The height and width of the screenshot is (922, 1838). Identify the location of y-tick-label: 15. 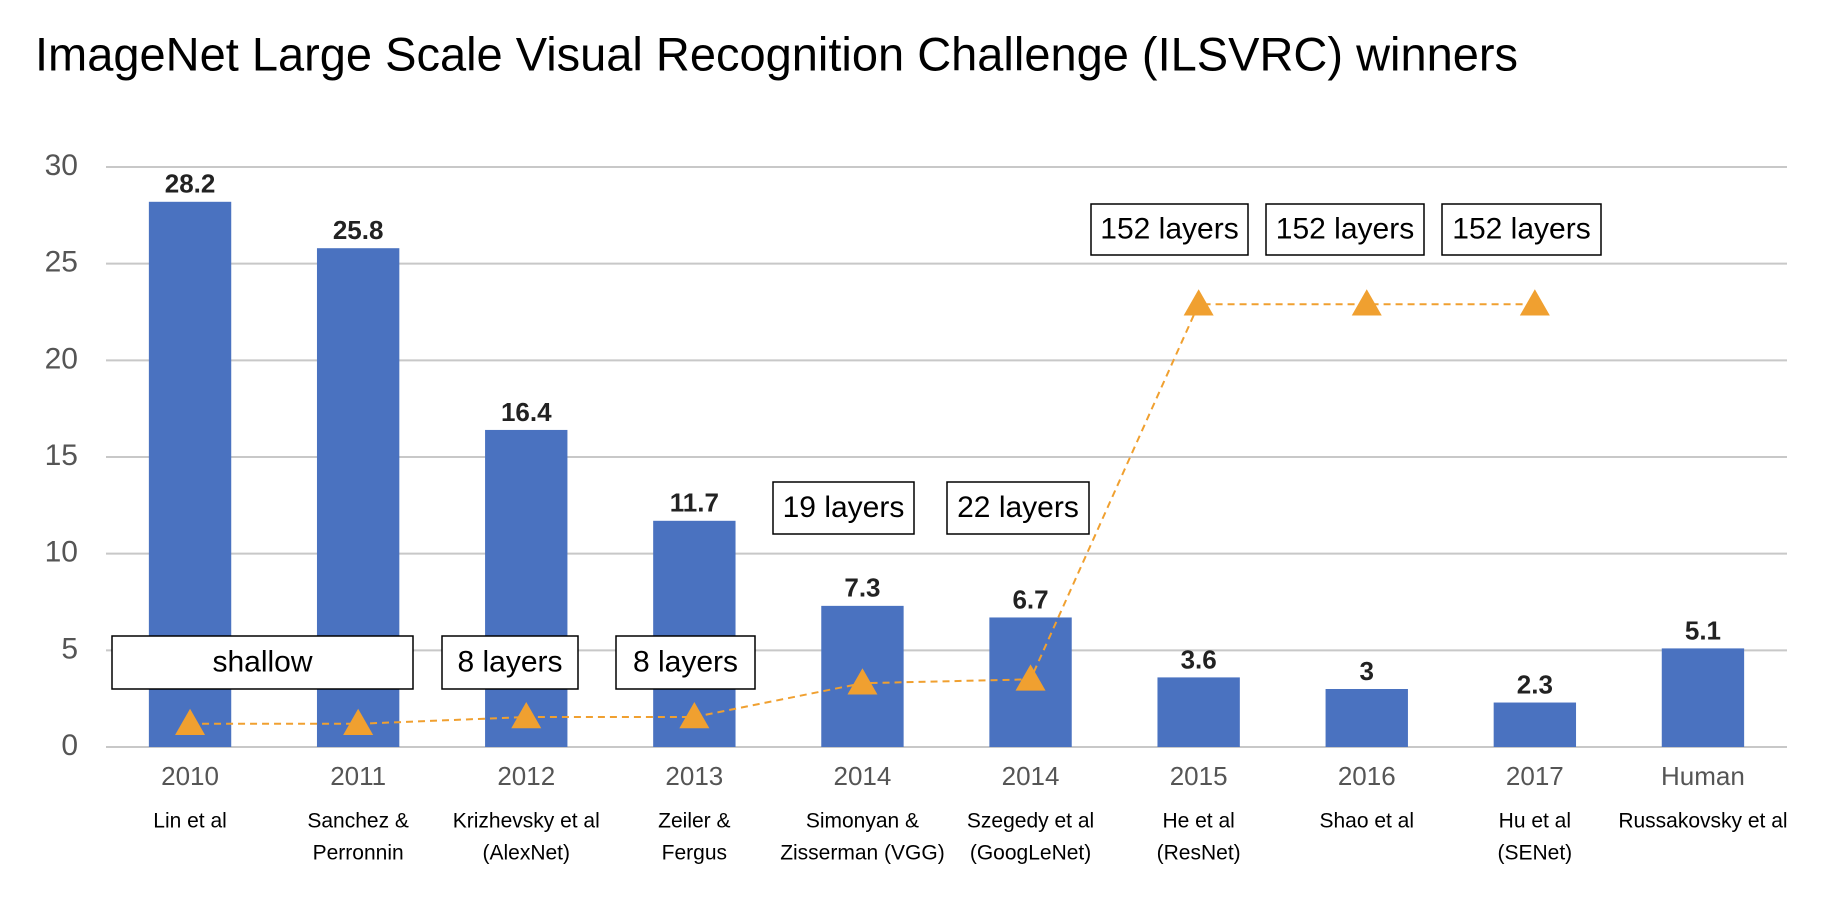
(61, 455).